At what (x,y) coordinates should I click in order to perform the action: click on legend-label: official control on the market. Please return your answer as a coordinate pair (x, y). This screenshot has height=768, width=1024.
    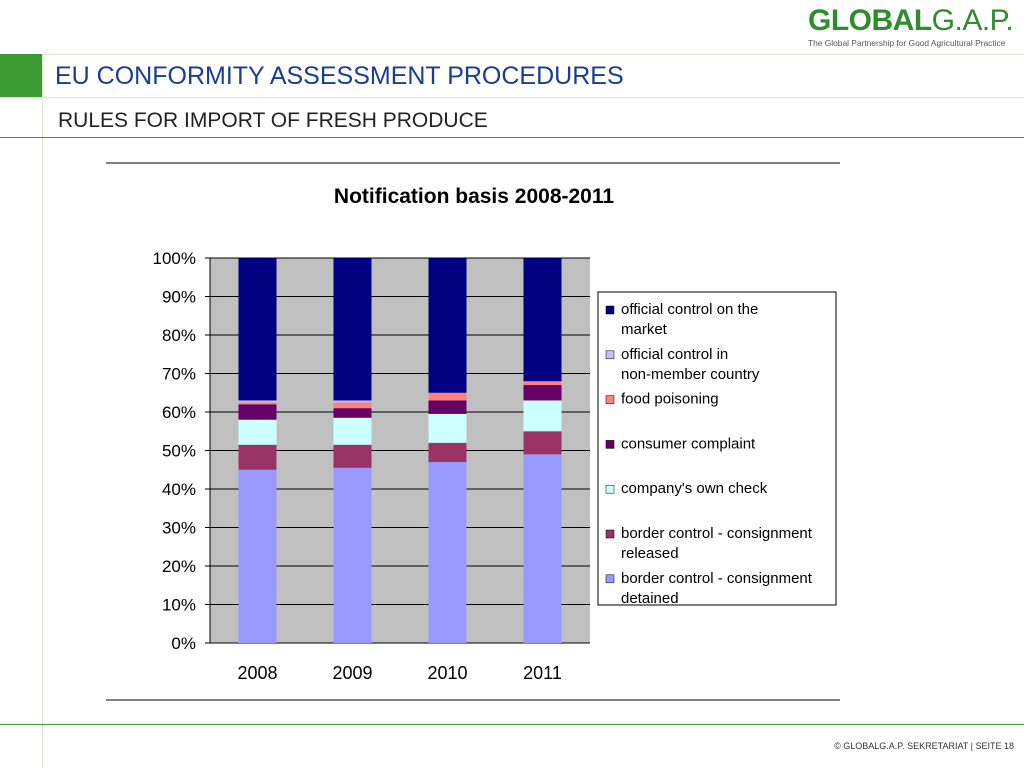
    Looking at the image, I should click on (689, 319).